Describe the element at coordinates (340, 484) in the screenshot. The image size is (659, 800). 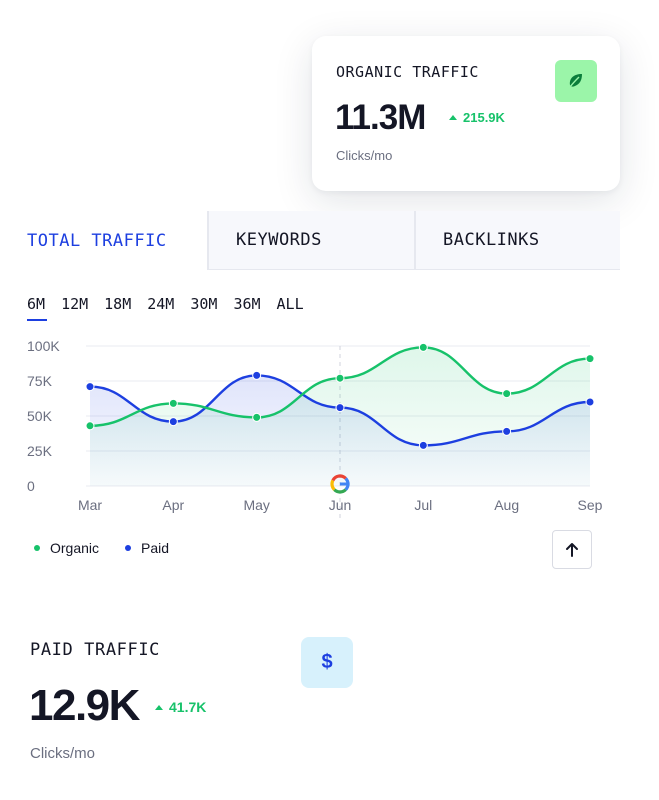
I see `google-icon` at that location.